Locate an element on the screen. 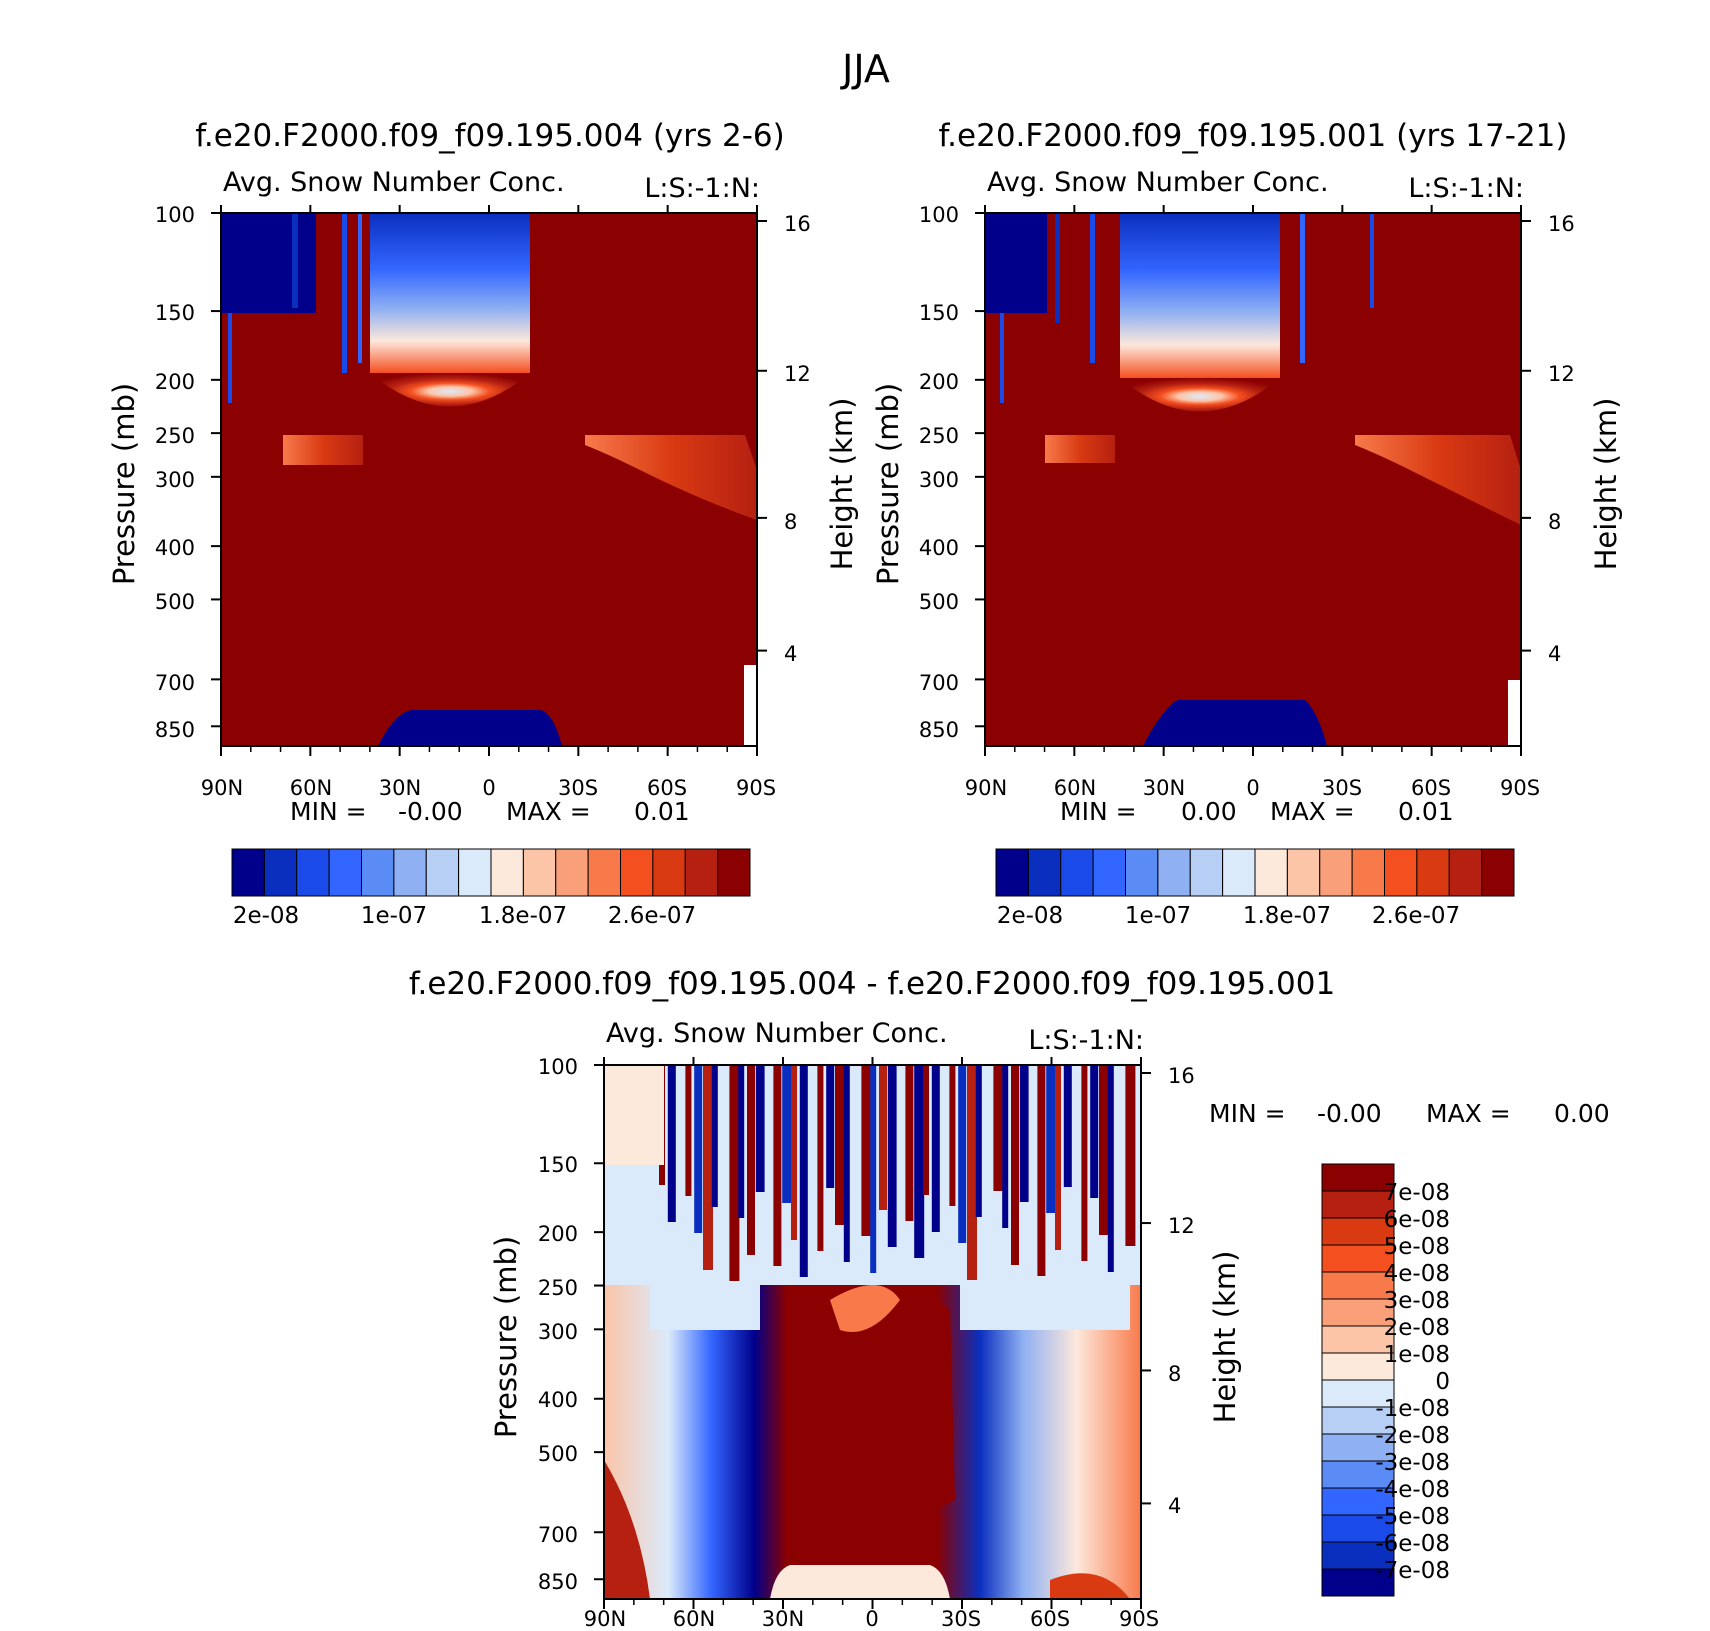  panel-1-ylabel: Pressure (mb) is located at coordinates (124, 484).